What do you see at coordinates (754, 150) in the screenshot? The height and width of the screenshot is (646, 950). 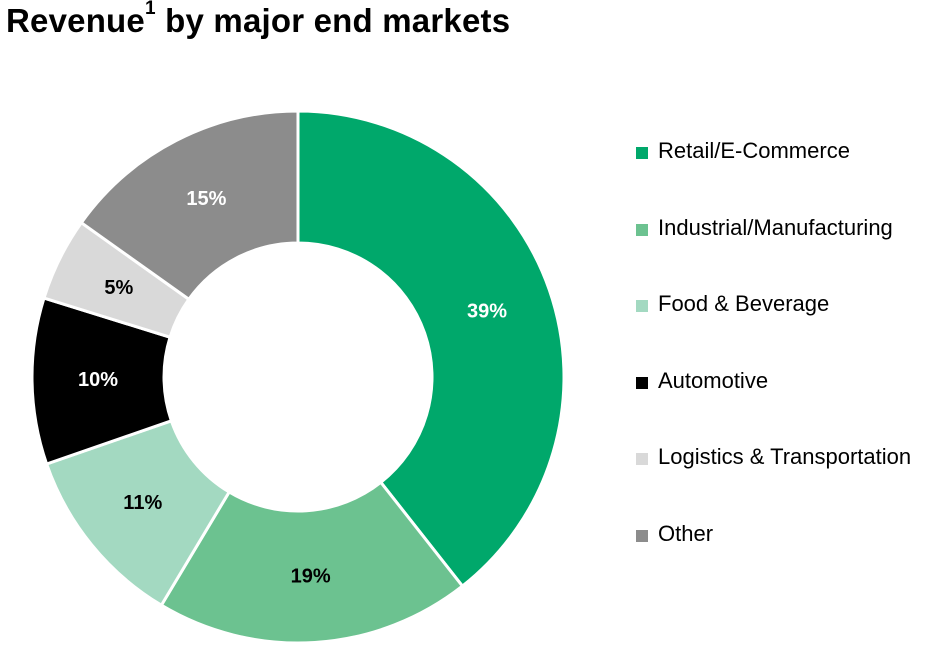 I see `legend-label: Retail/E-Commerce` at bounding box center [754, 150].